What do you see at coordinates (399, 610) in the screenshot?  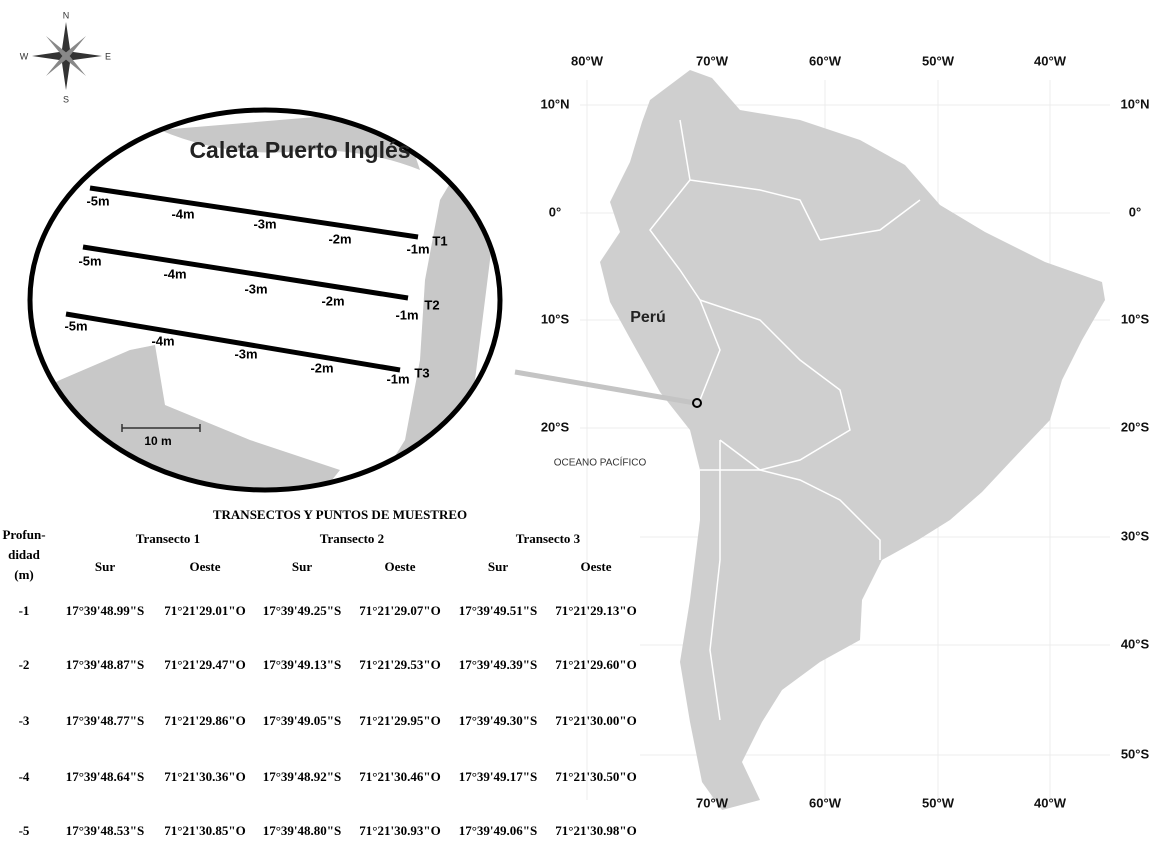 I see `table-cell: 71°21'29.07"O` at bounding box center [399, 610].